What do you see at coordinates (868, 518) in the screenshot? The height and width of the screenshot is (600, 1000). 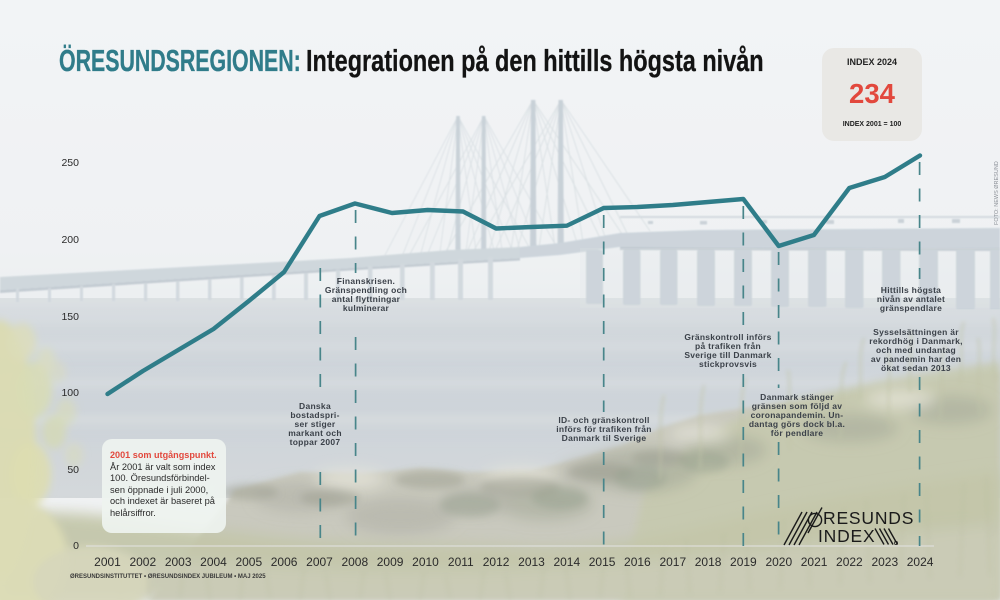 I see `svg-text: RESUNDS` at bounding box center [868, 518].